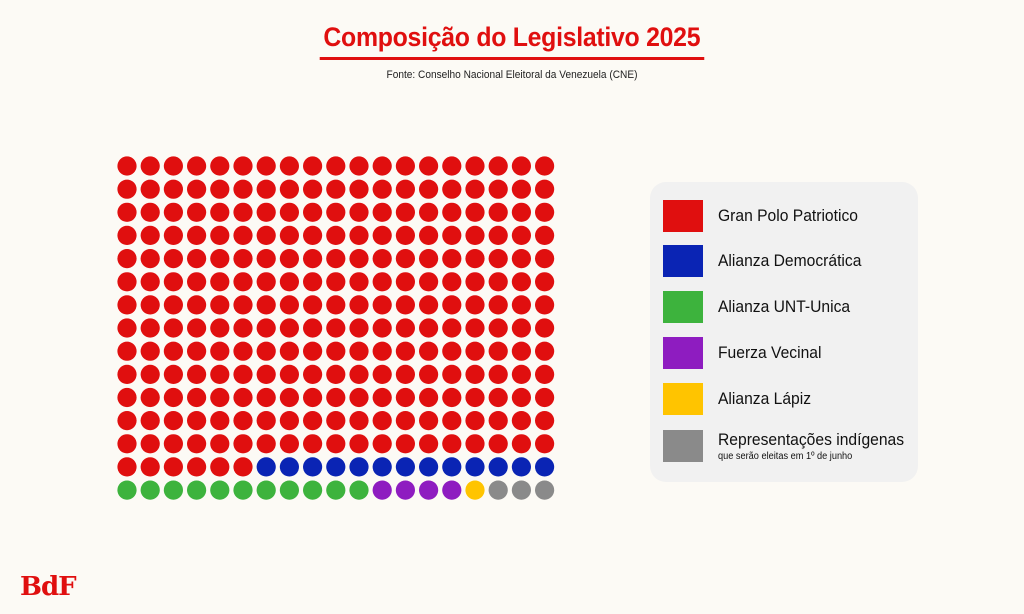  What do you see at coordinates (770, 352) in the screenshot?
I see `legend-label: Fuerza Vecinal` at bounding box center [770, 352].